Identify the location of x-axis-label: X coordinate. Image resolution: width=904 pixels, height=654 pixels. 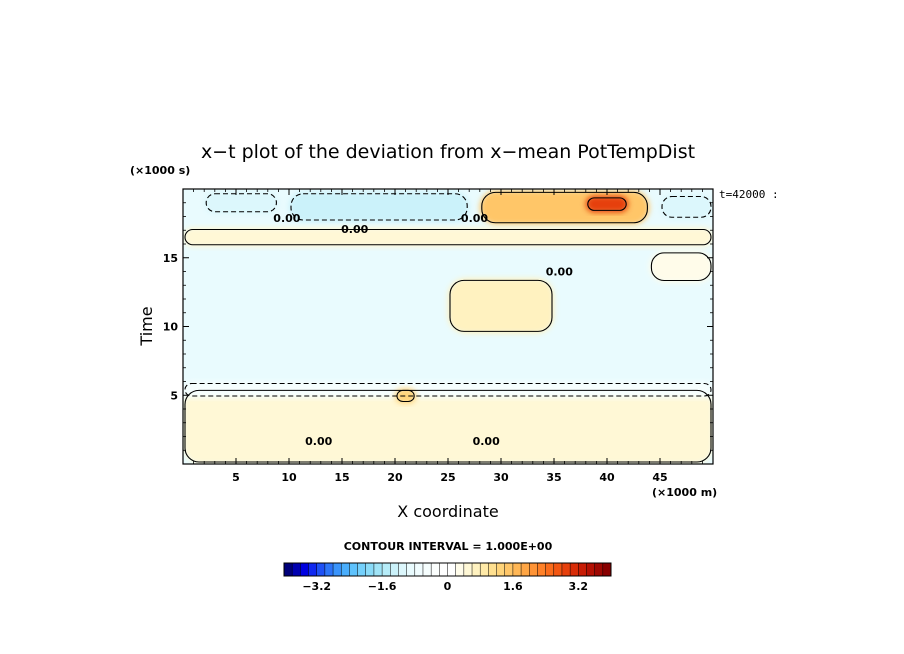
(447, 511).